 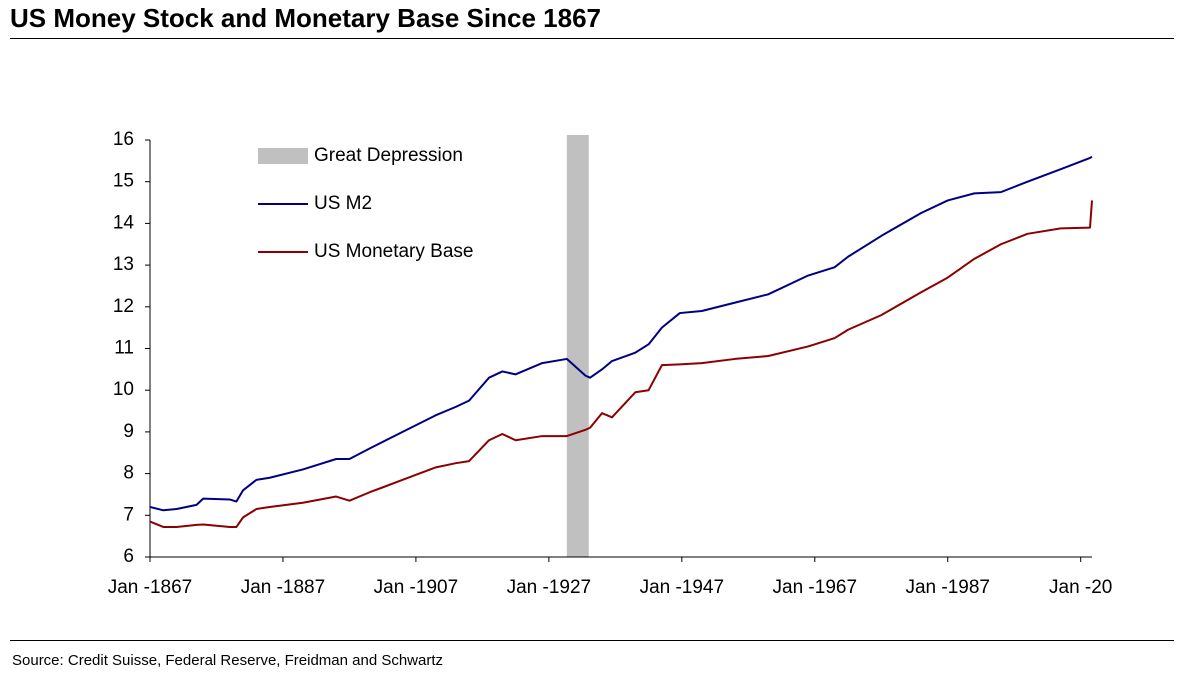 What do you see at coordinates (123, 139) in the screenshot?
I see `y-tick-label: 16` at bounding box center [123, 139].